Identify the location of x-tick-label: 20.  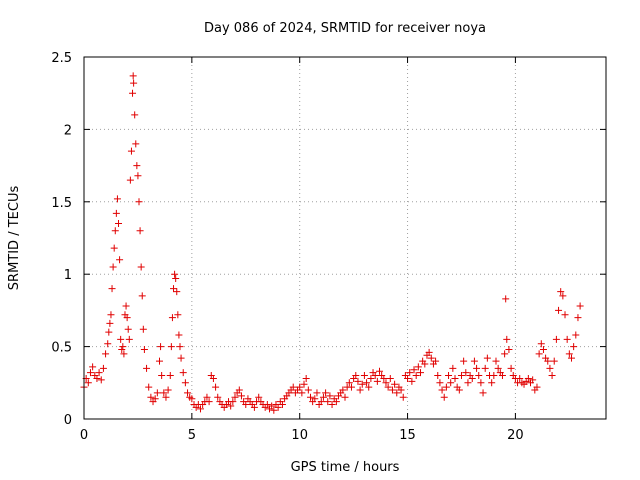
(515, 435).